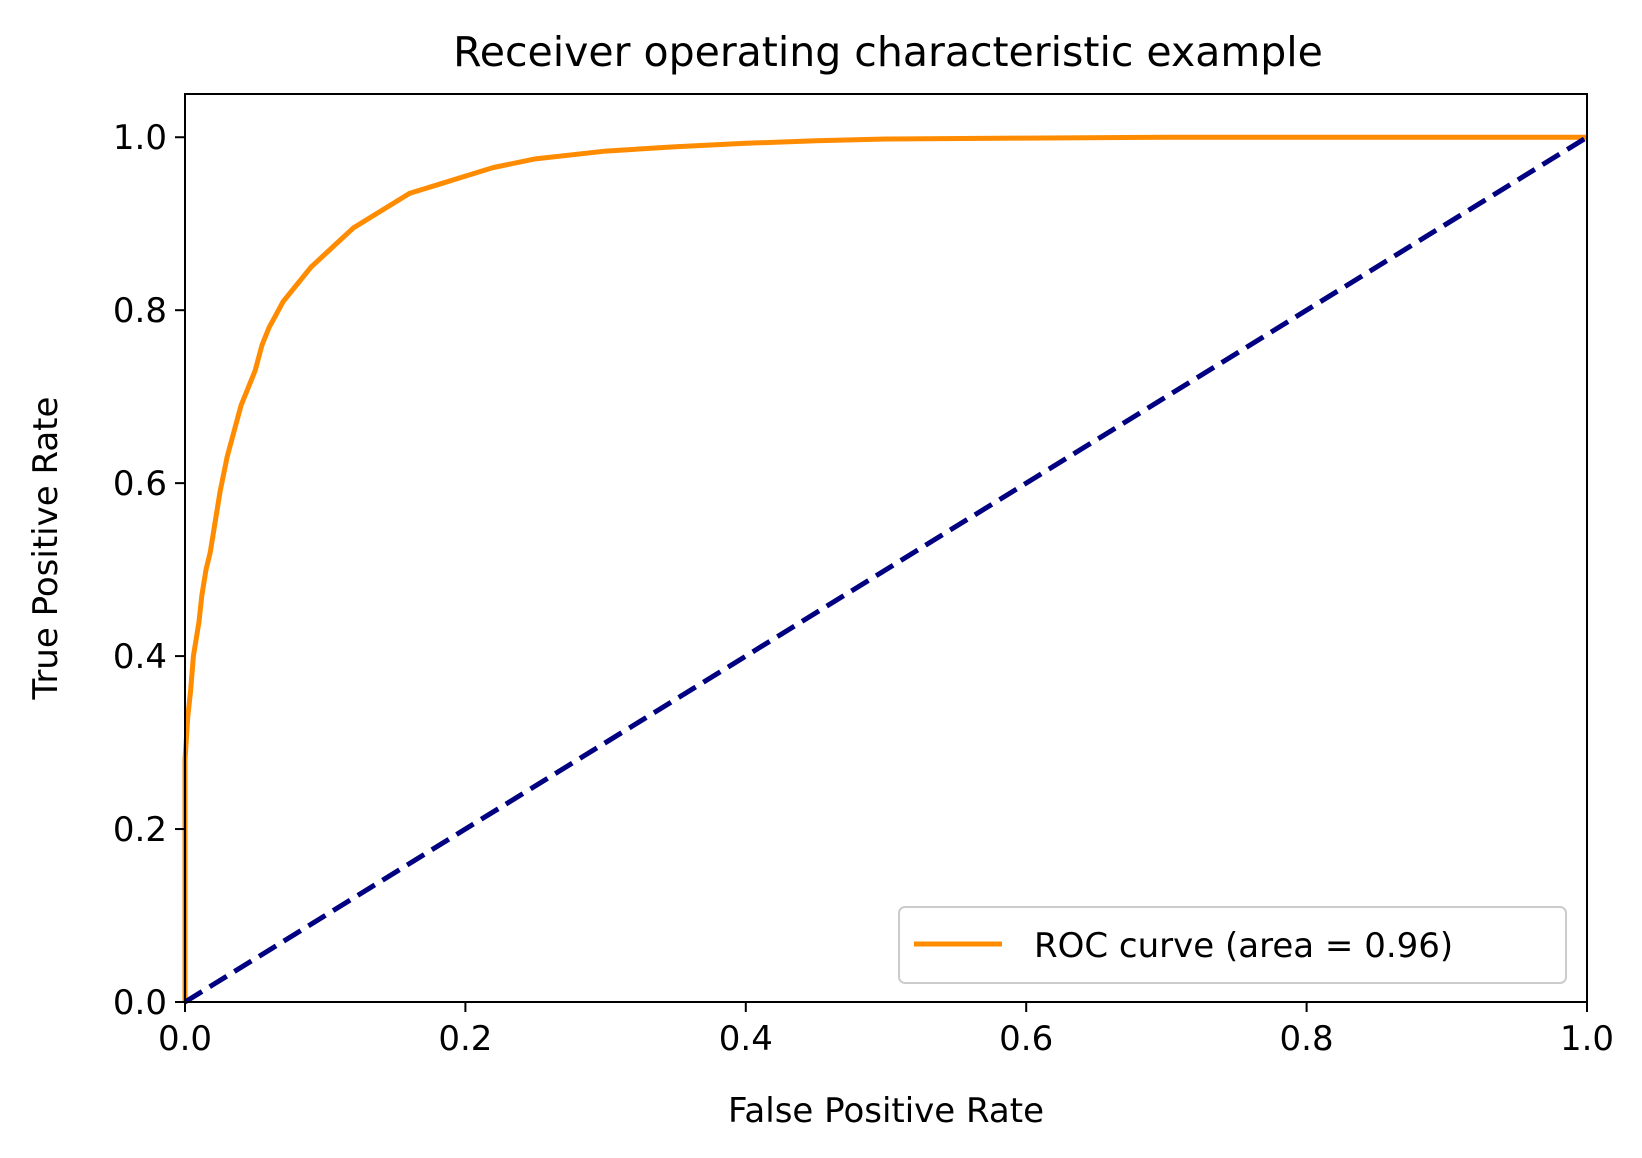  What do you see at coordinates (140, 657) in the screenshot?
I see `y-tick-label: 0.4` at bounding box center [140, 657].